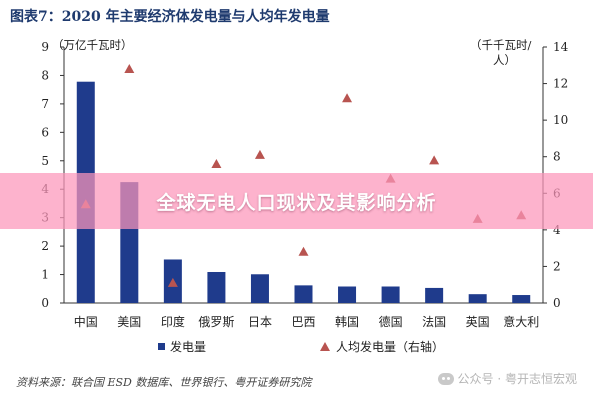 The width and height of the screenshot is (593, 400). What do you see at coordinates (86, 321) in the screenshot?
I see `x-tick-label: 中国` at bounding box center [86, 321].